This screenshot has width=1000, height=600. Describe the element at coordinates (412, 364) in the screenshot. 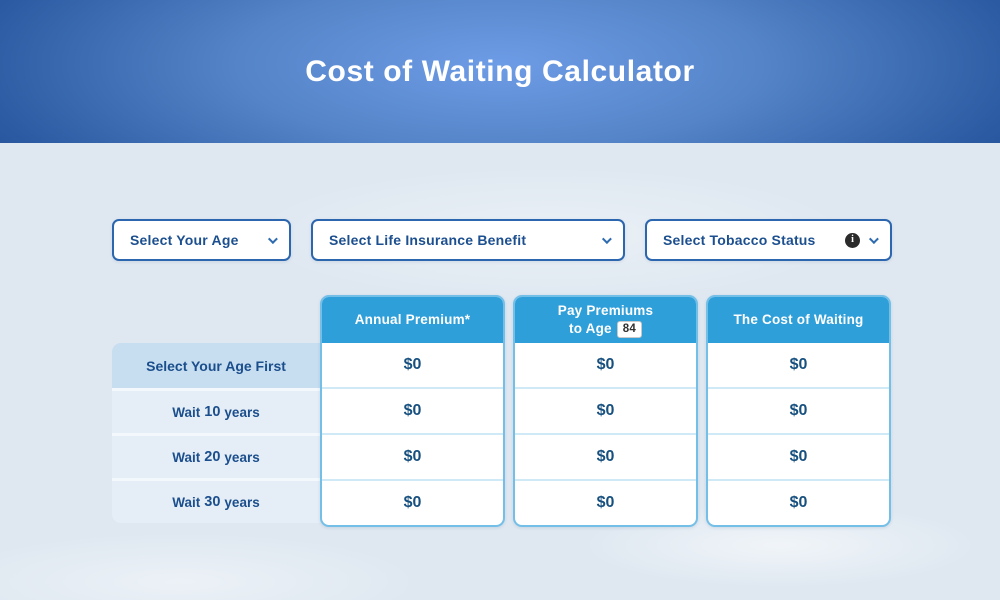

I see `annual-premium-value-row1: $0` at that location.